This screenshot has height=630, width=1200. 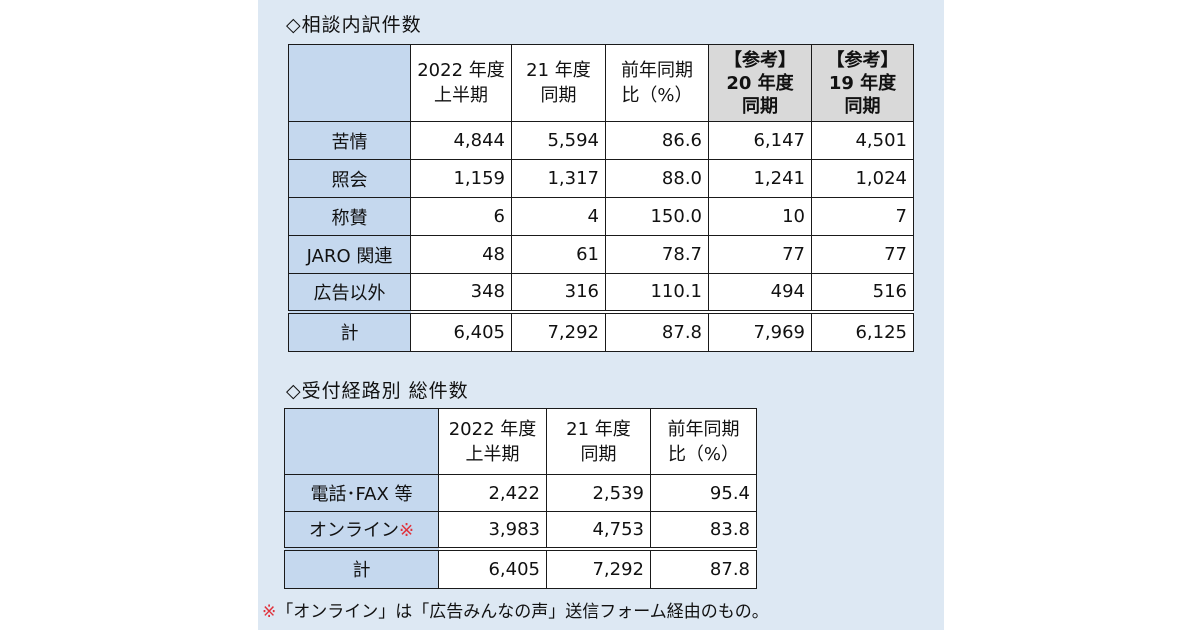 I want to click on cell-value: 7,969, so click(x=760, y=330).